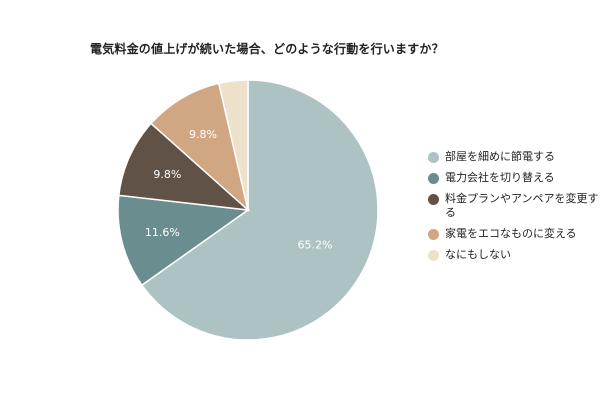  I want to click on legend-item-1: 部屋を細めに節電する, so click(514, 157).